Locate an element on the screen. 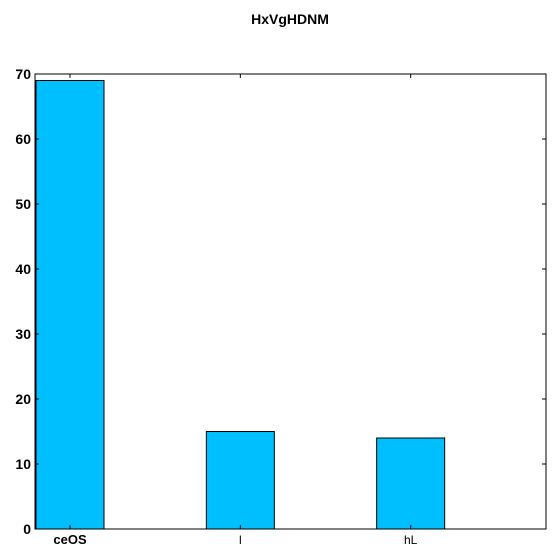  chart-title: HxVgHDNM is located at coordinates (290, 19).